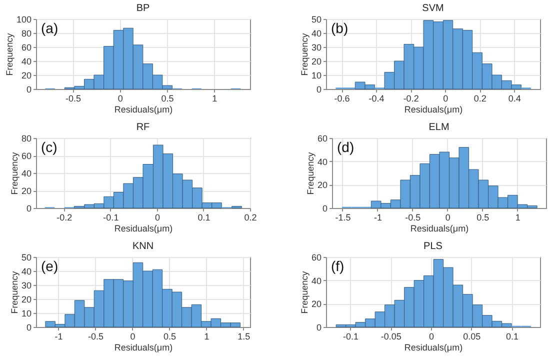  What do you see at coordinates (143, 127) in the screenshot?
I see `chart-title: RF` at bounding box center [143, 127].